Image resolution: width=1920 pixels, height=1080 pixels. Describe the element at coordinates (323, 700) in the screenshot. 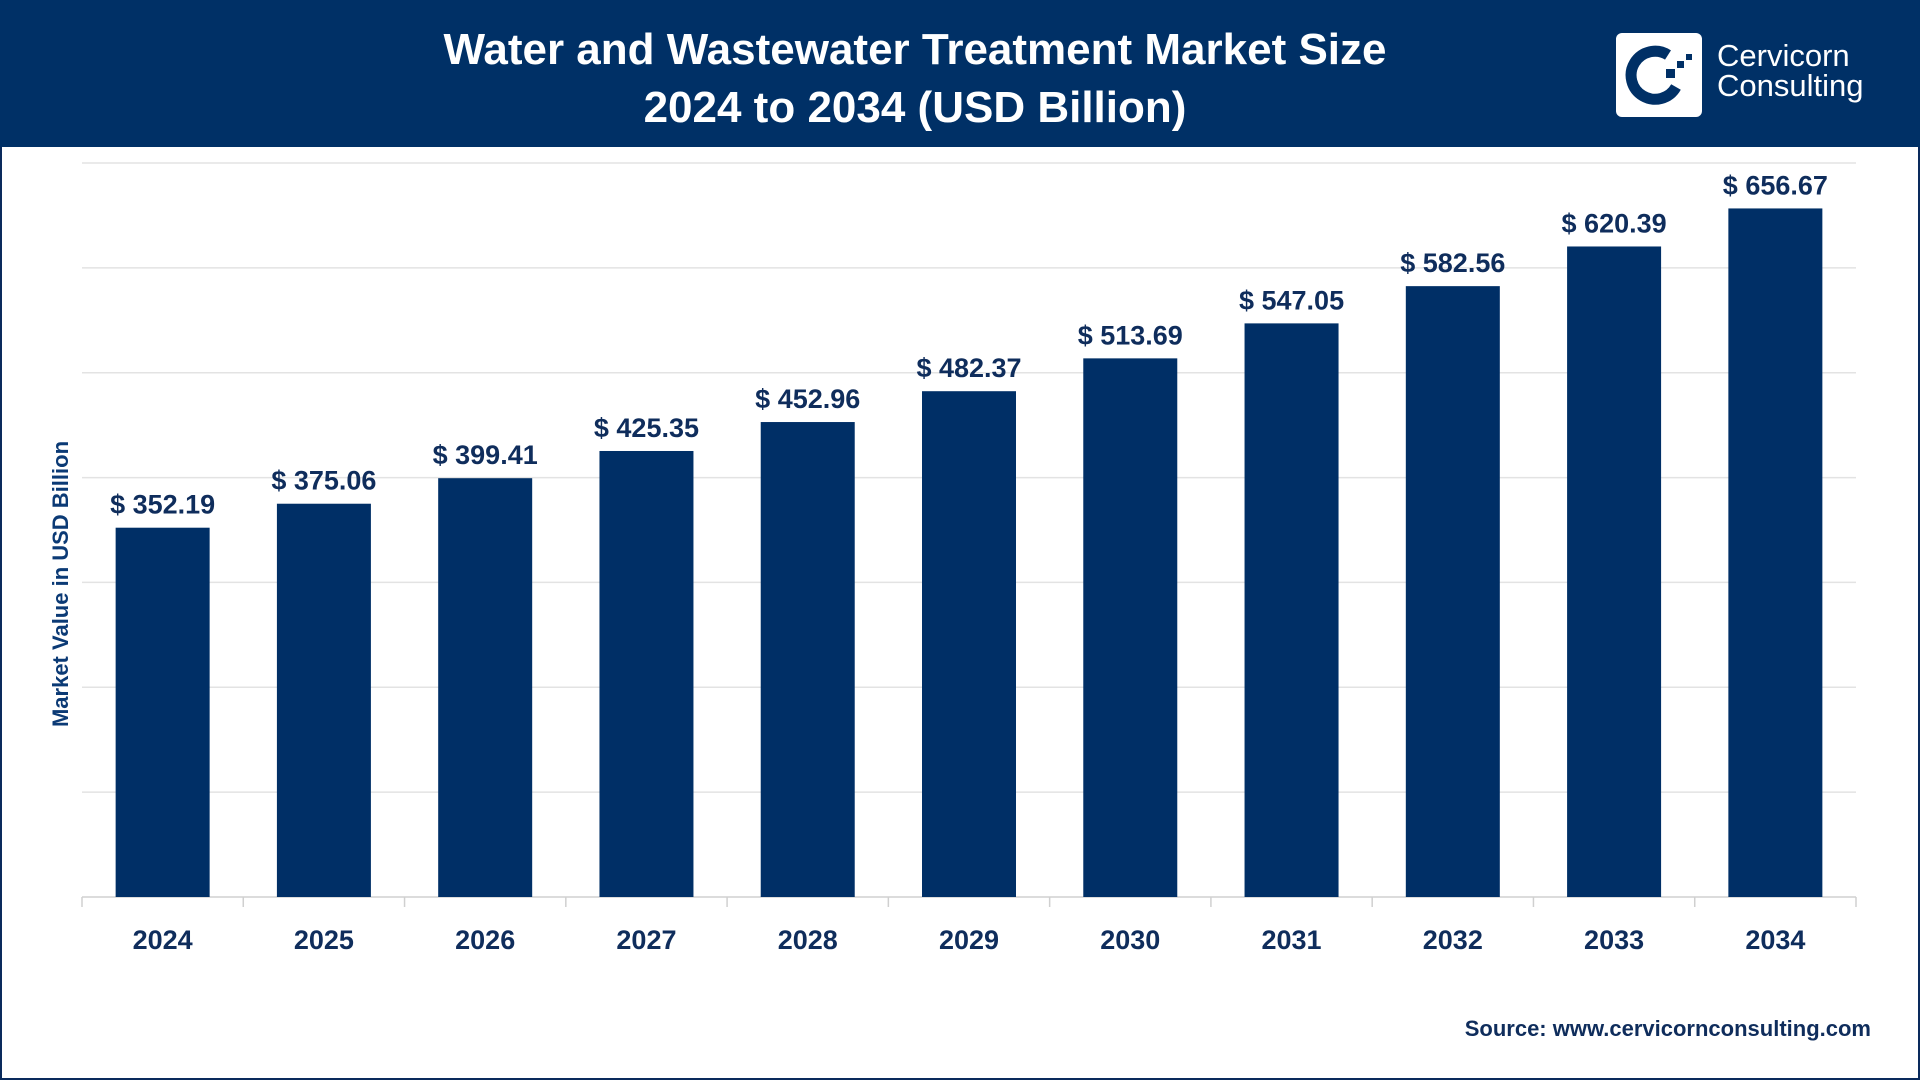

I see `bar-2025` at that location.